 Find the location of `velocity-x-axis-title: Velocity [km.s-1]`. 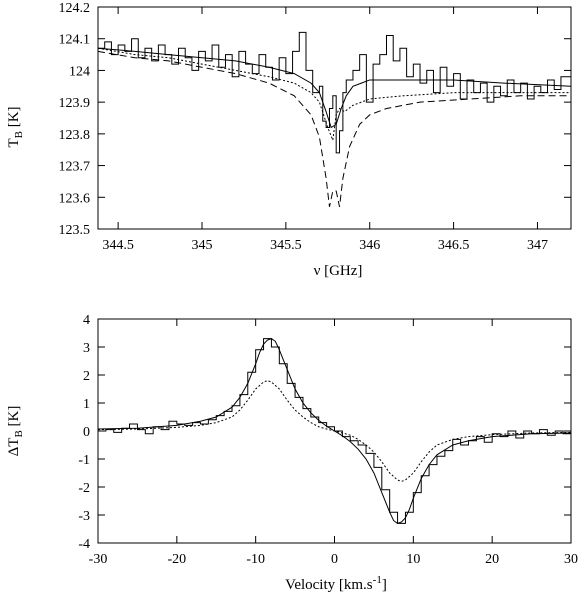

velocity-x-axis-title: Velocity [km.s-1] is located at coordinates (336, 583).